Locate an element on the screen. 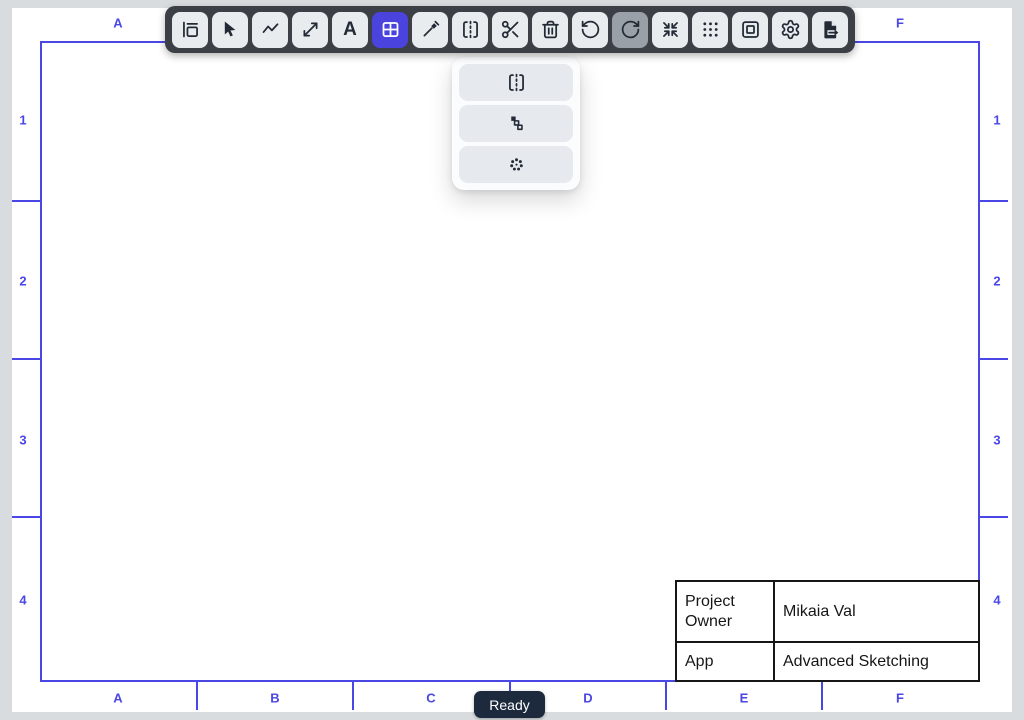  zone-label-right-2: 2 is located at coordinates (997, 281).